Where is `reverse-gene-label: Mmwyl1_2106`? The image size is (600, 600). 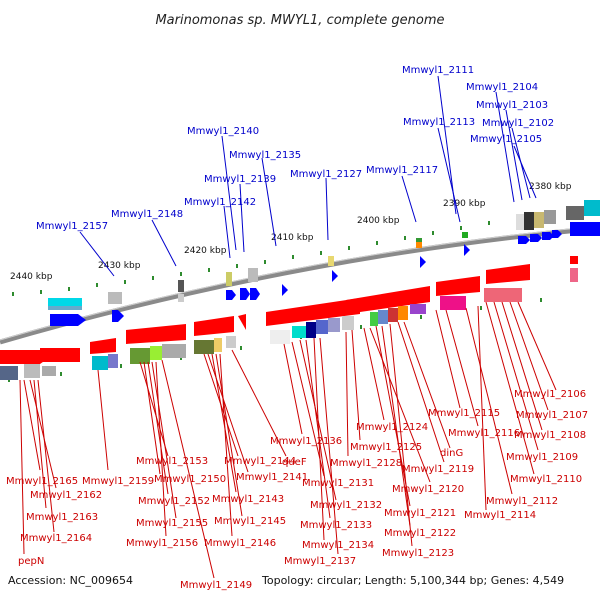
reverse-gene-label: Mmwyl1_2106 is located at coordinates (550, 394).